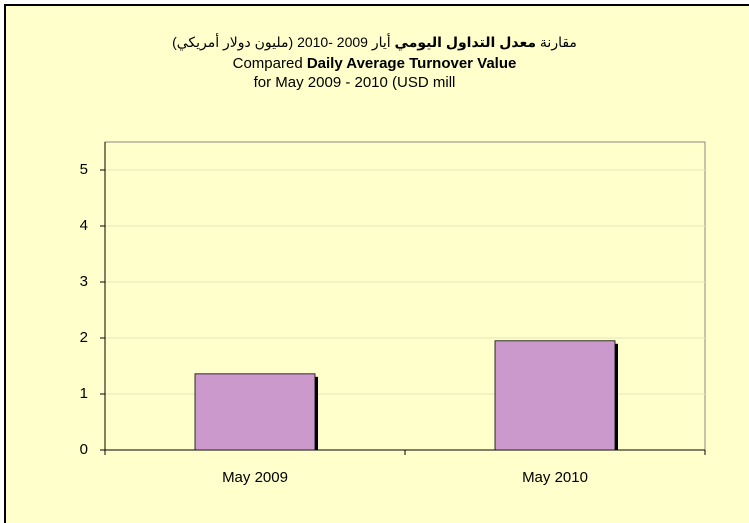 The image size is (749, 523). Describe the element at coordinates (84, 225) in the screenshot. I see `y-tick-label: 4` at that location.